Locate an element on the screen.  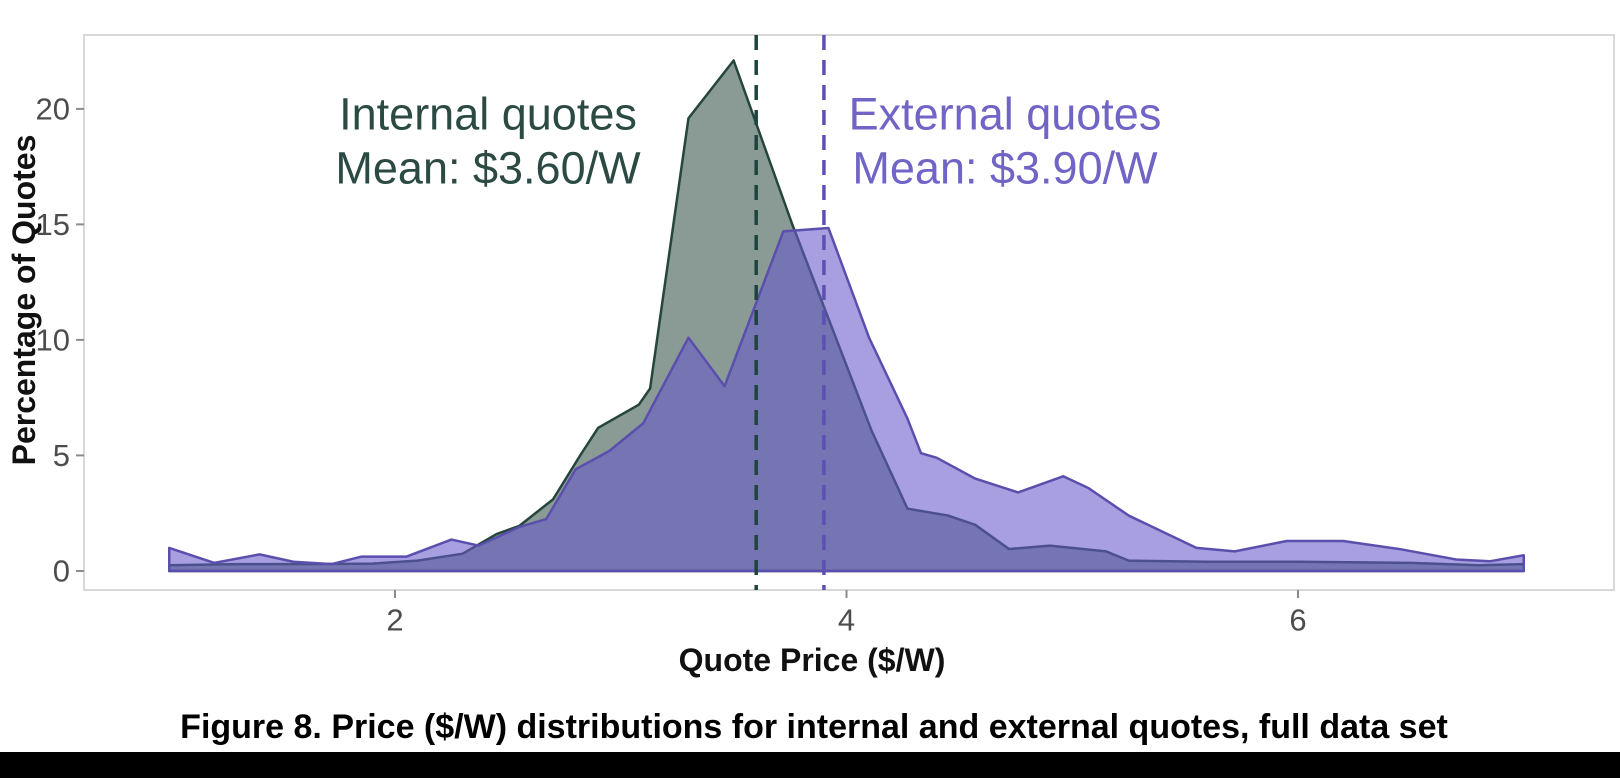
internal-mean-label: Mean: $3.60/W is located at coordinates (488, 168).